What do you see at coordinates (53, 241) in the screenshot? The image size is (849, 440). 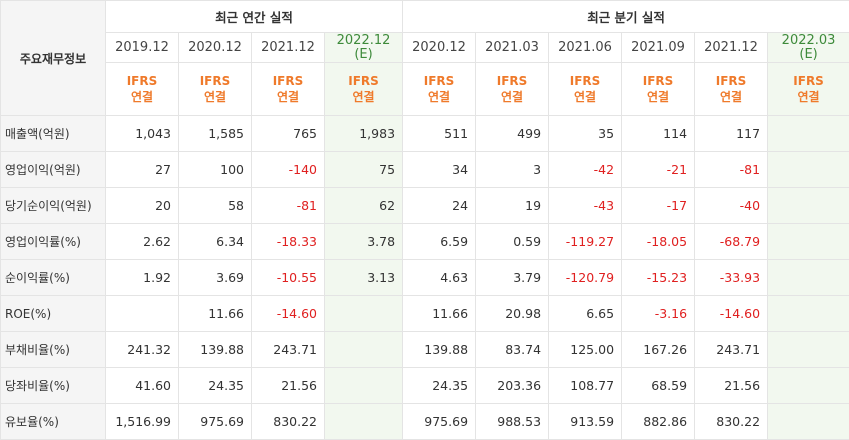 I see `row-label: 영업이익률(%)` at bounding box center [53, 241].